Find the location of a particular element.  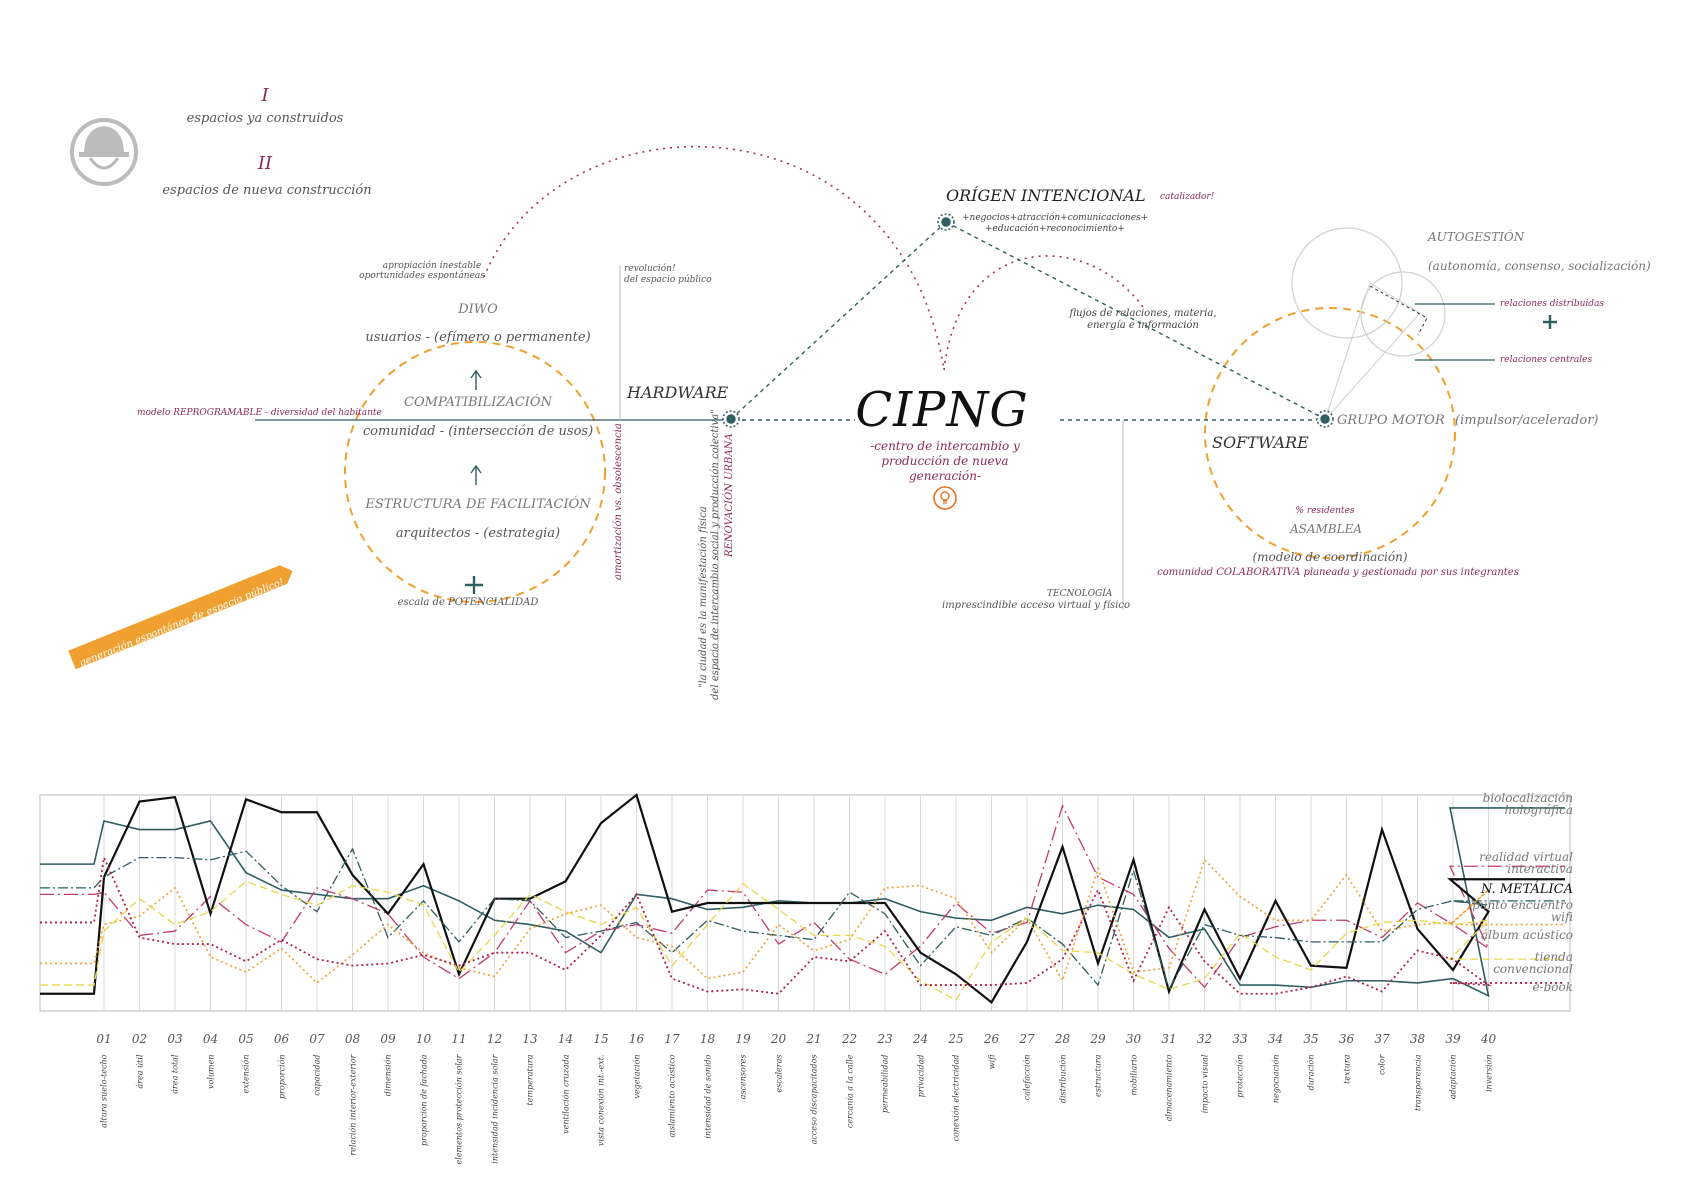

diwo-circle is located at coordinates (475, 472).